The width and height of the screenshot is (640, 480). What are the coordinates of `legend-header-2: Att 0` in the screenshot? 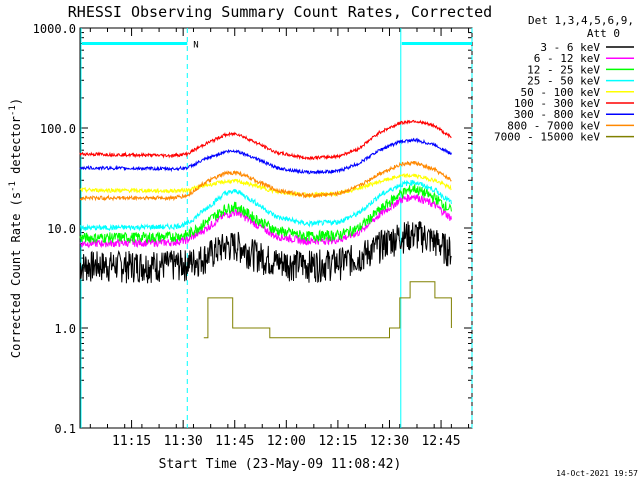 It's located at (603, 33).